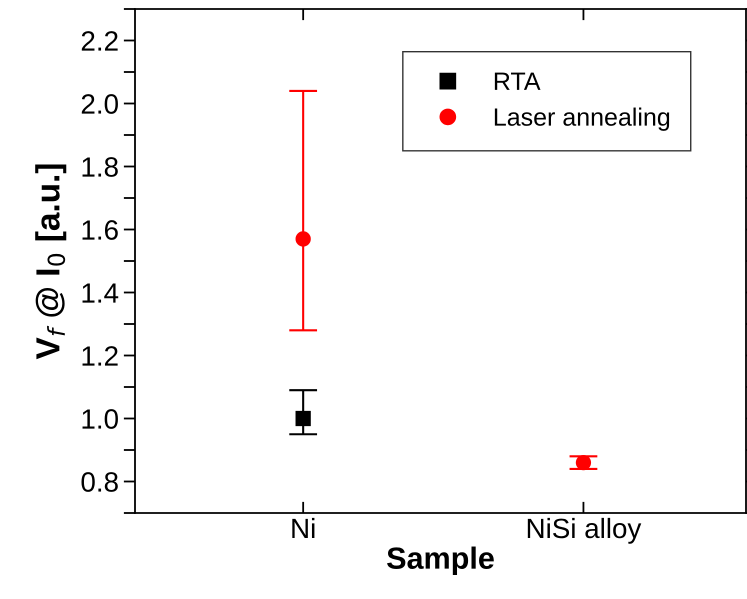  What do you see at coordinates (100, 419) in the screenshot?
I see `y-tick-label: 1.0` at bounding box center [100, 419].